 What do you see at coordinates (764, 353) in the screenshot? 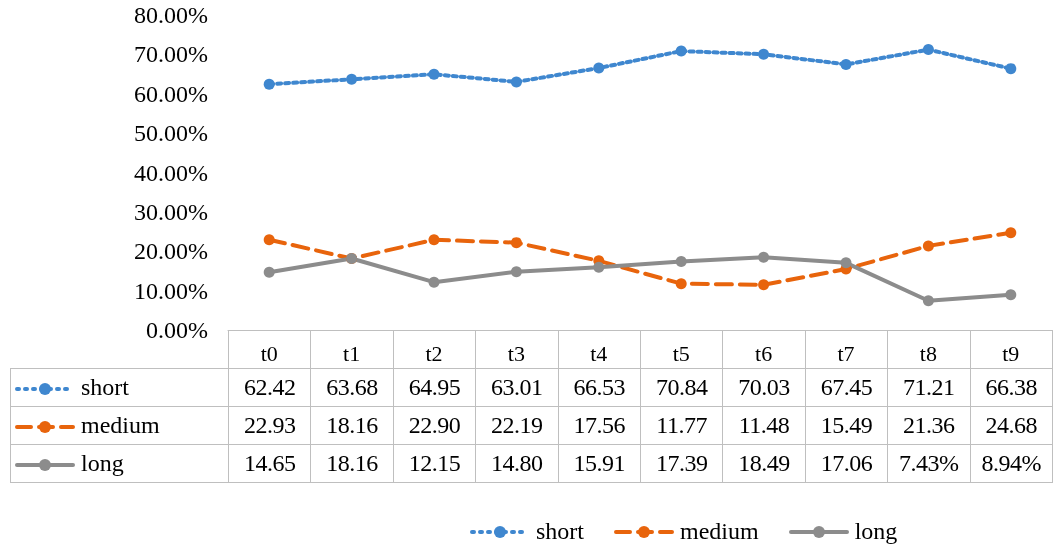
I see `x-tick-label: t6` at bounding box center [764, 353].